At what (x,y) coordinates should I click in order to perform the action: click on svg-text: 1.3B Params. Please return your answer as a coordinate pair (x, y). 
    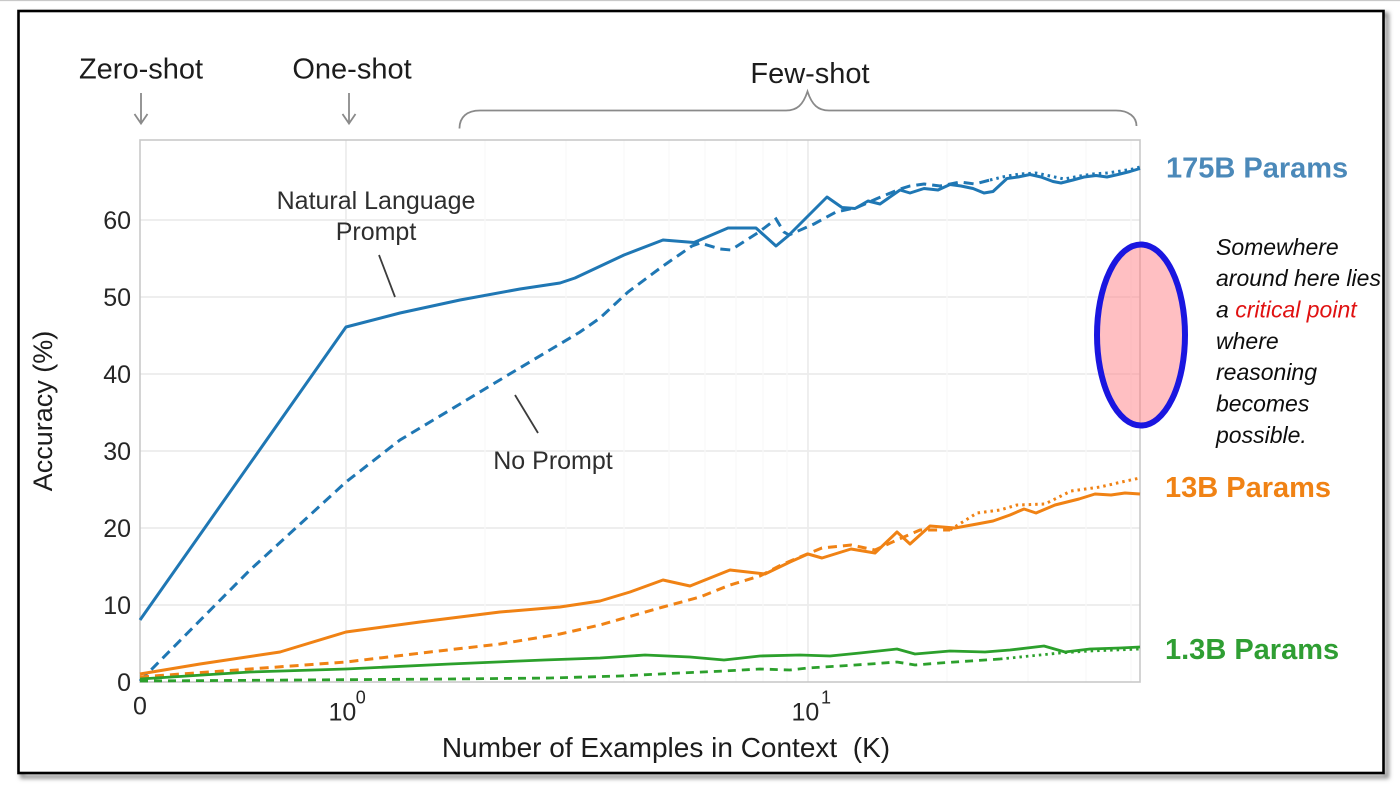
    Looking at the image, I should click on (1252, 650).